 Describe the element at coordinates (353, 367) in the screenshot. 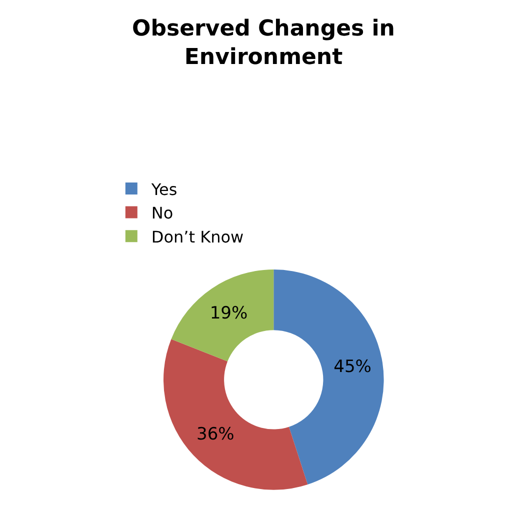

I see `data-label: 45%` at that location.